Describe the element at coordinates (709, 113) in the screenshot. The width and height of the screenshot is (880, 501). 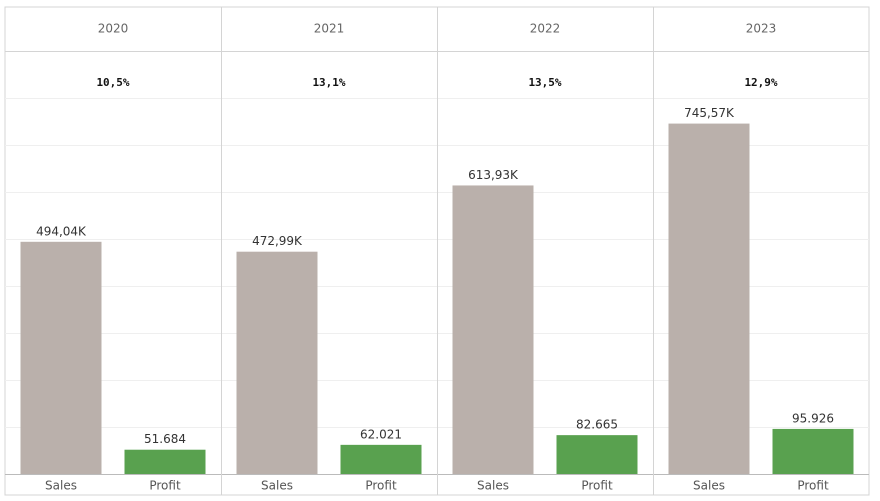
I see `value-label: 745,57K` at that location.